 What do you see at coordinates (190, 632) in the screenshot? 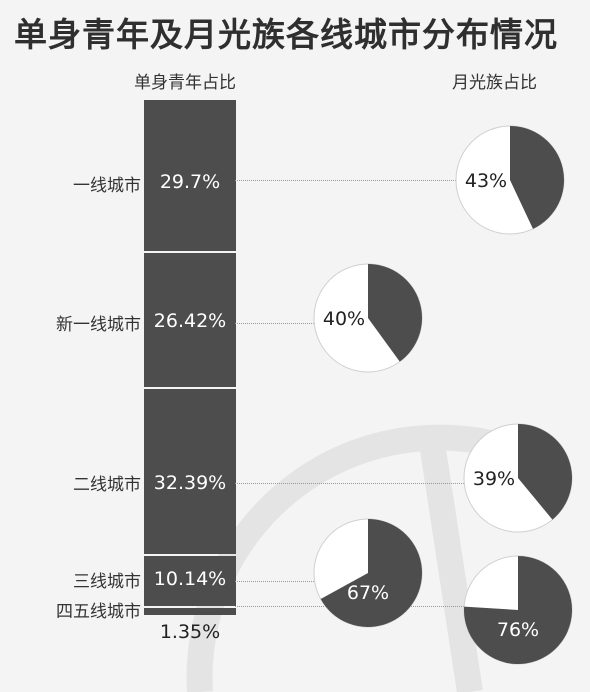
I see `bar-value-label: 1.35%` at bounding box center [190, 632].